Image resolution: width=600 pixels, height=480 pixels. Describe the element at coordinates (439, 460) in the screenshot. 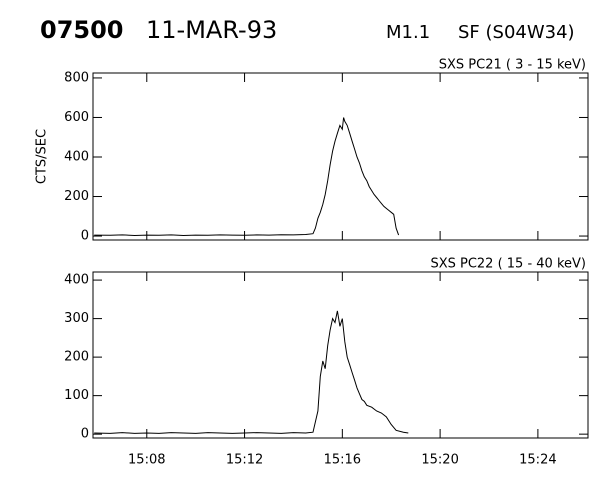

I see `x-tick-label: 15:20` at that location.